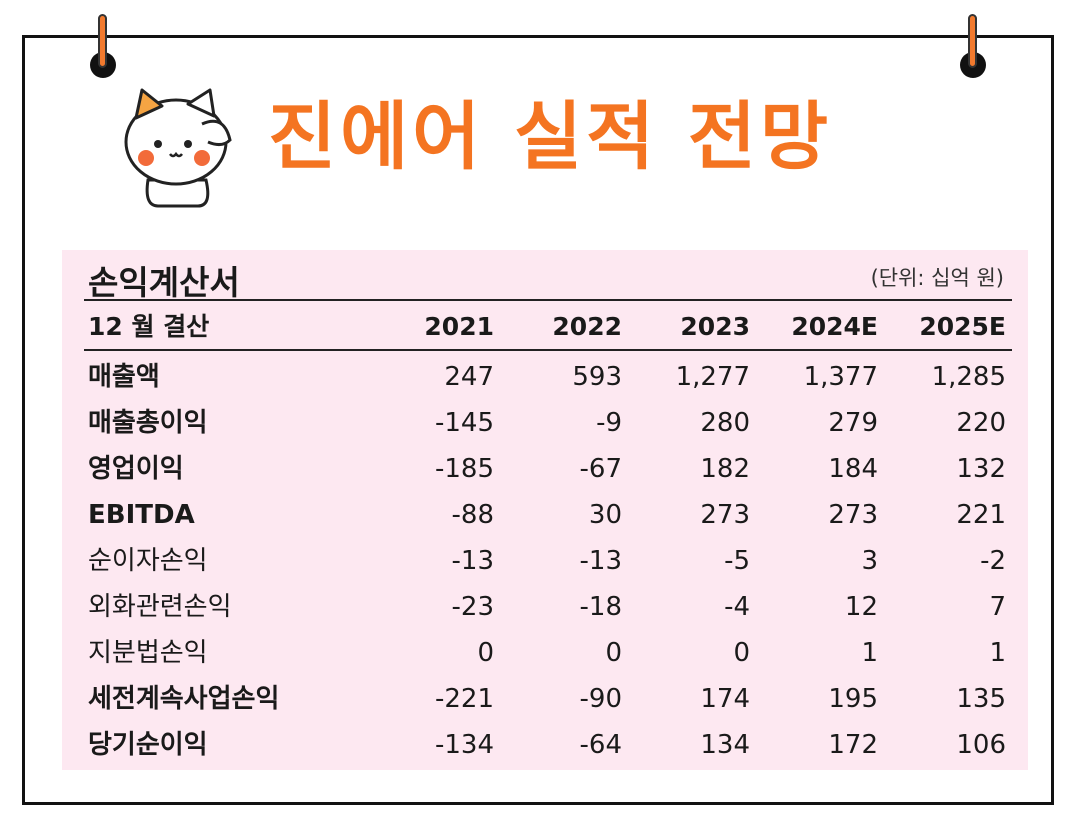 The height and width of the screenshot is (830, 1080). Describe the element at coordinates (550, 137) in the screenshot. I see `page-title: 진에어 실적 전망` at that location.